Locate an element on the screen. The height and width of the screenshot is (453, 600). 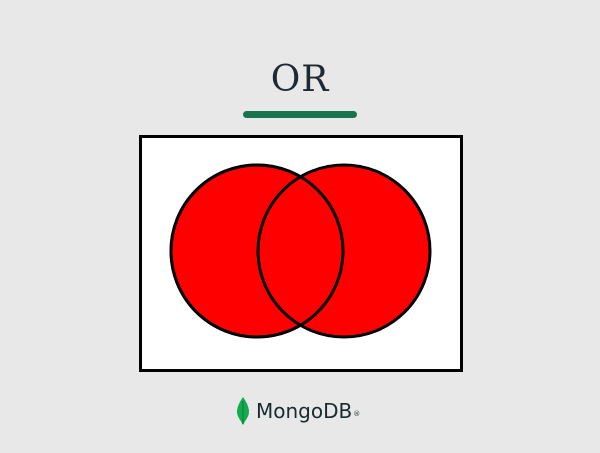
logo-registered-mark: ® is located at coordinates (357, 414).